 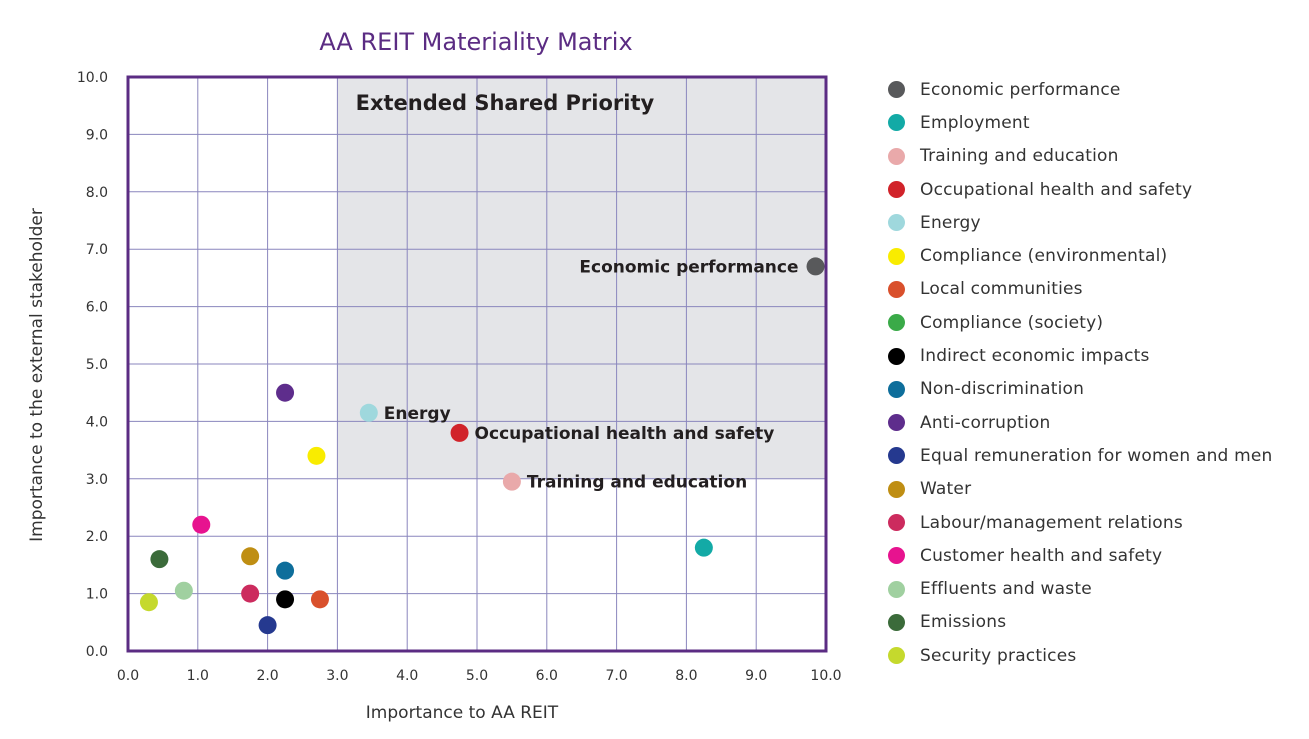 What do you see at coordinates (547, 676) in the screenshot?
I see `x-tick-label: 6.0` at bounding box center [547, 676].